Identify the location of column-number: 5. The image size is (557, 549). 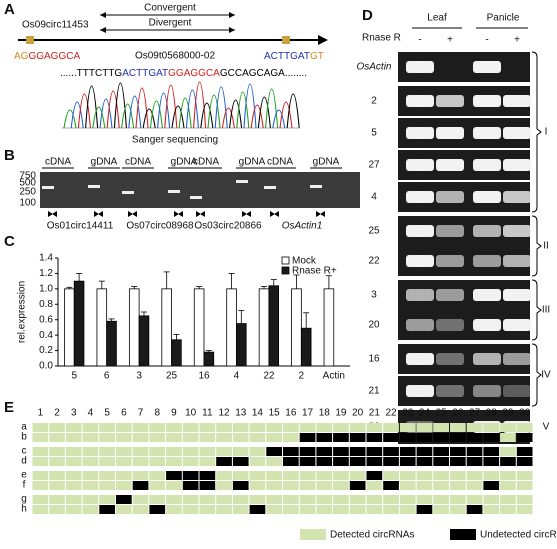
(107, 413).